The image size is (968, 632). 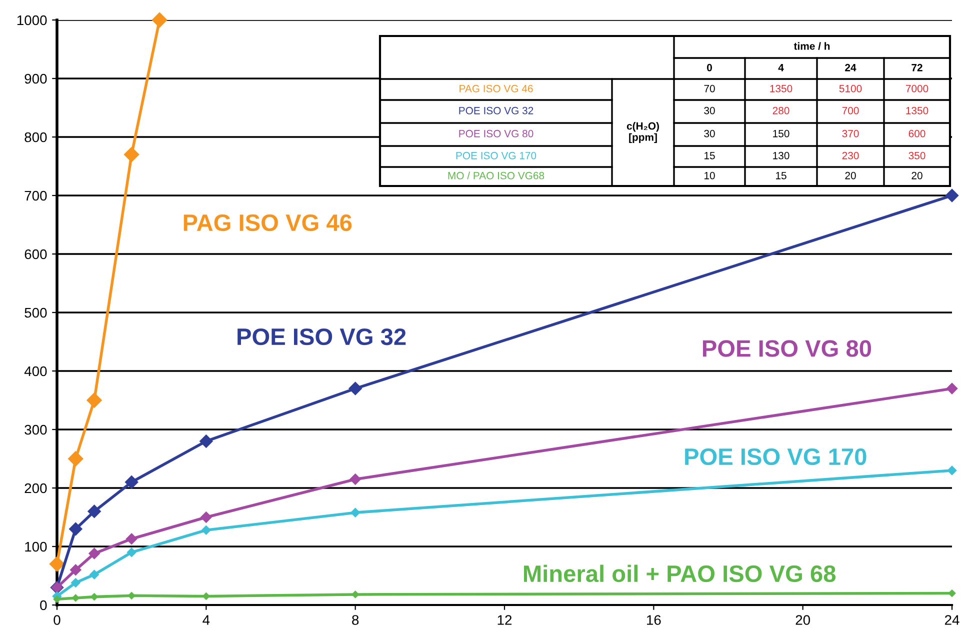 What do you see at coordinates (803, 620) in the screenshot?
I see `x-tick-label: 20` at bounding box center [803, 620].